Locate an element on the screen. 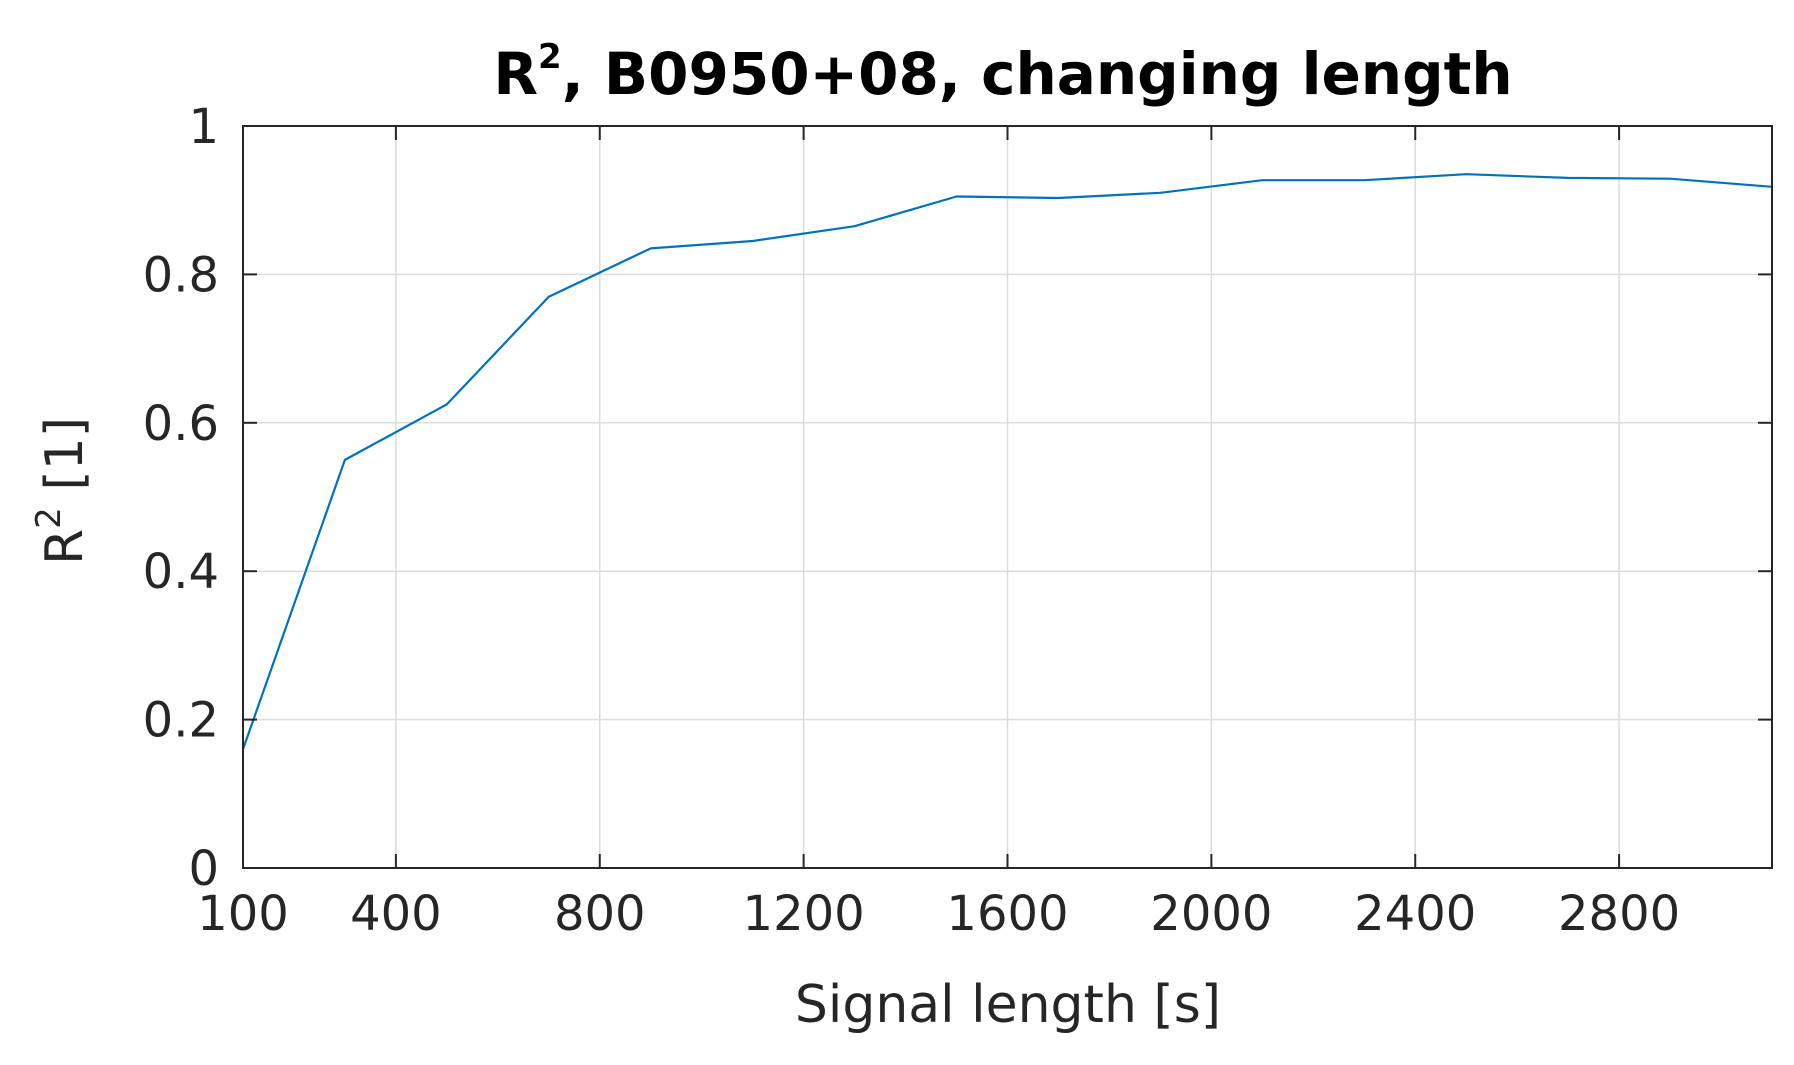  x-tick-label: 1200 is located at coordinates (804, 914).